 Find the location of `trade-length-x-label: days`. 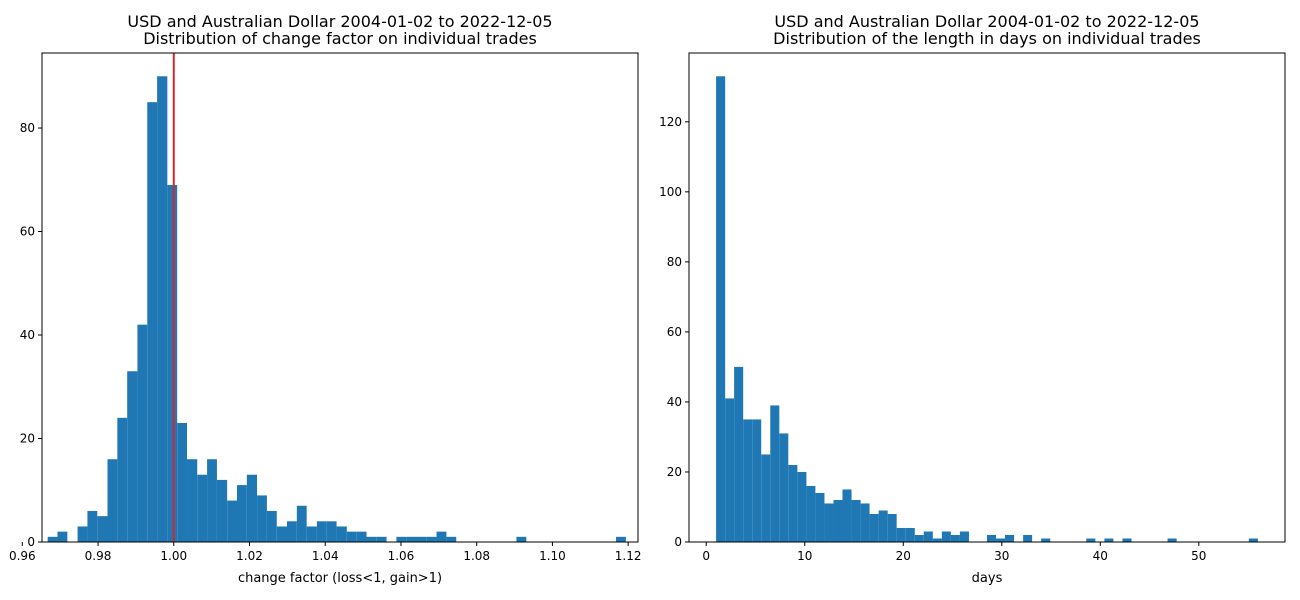

trade-length-x-label: days is located at coordinates (987, 578).